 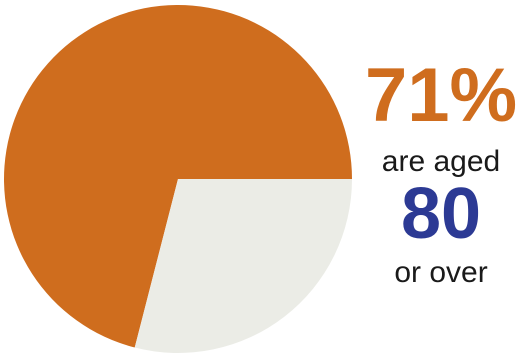 I want to click on callout-line-2: or over, so click(x=441, y=272).